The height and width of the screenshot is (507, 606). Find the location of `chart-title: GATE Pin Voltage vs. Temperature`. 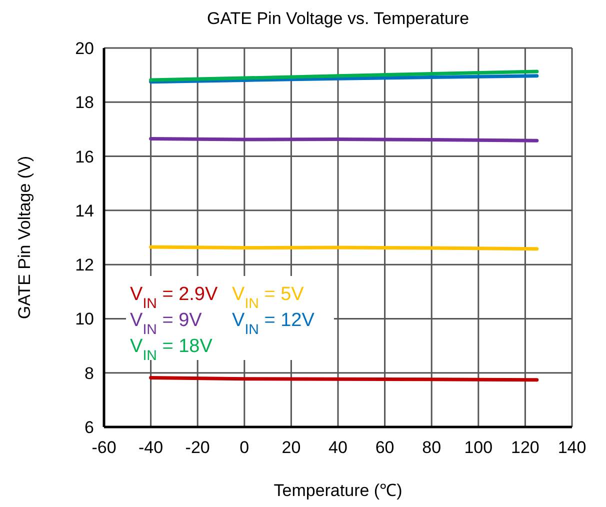

chart-title: GATE Pin Voltage vs. Temperature is located at coordinates (338, 18).